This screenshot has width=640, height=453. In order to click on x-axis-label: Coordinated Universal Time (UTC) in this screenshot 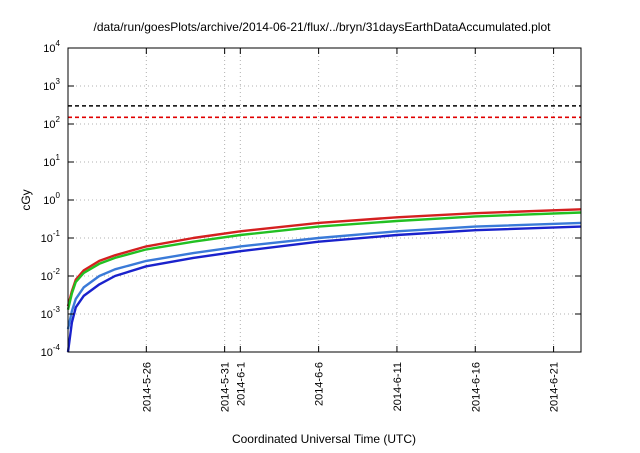, I will do `click(324, 439)`.